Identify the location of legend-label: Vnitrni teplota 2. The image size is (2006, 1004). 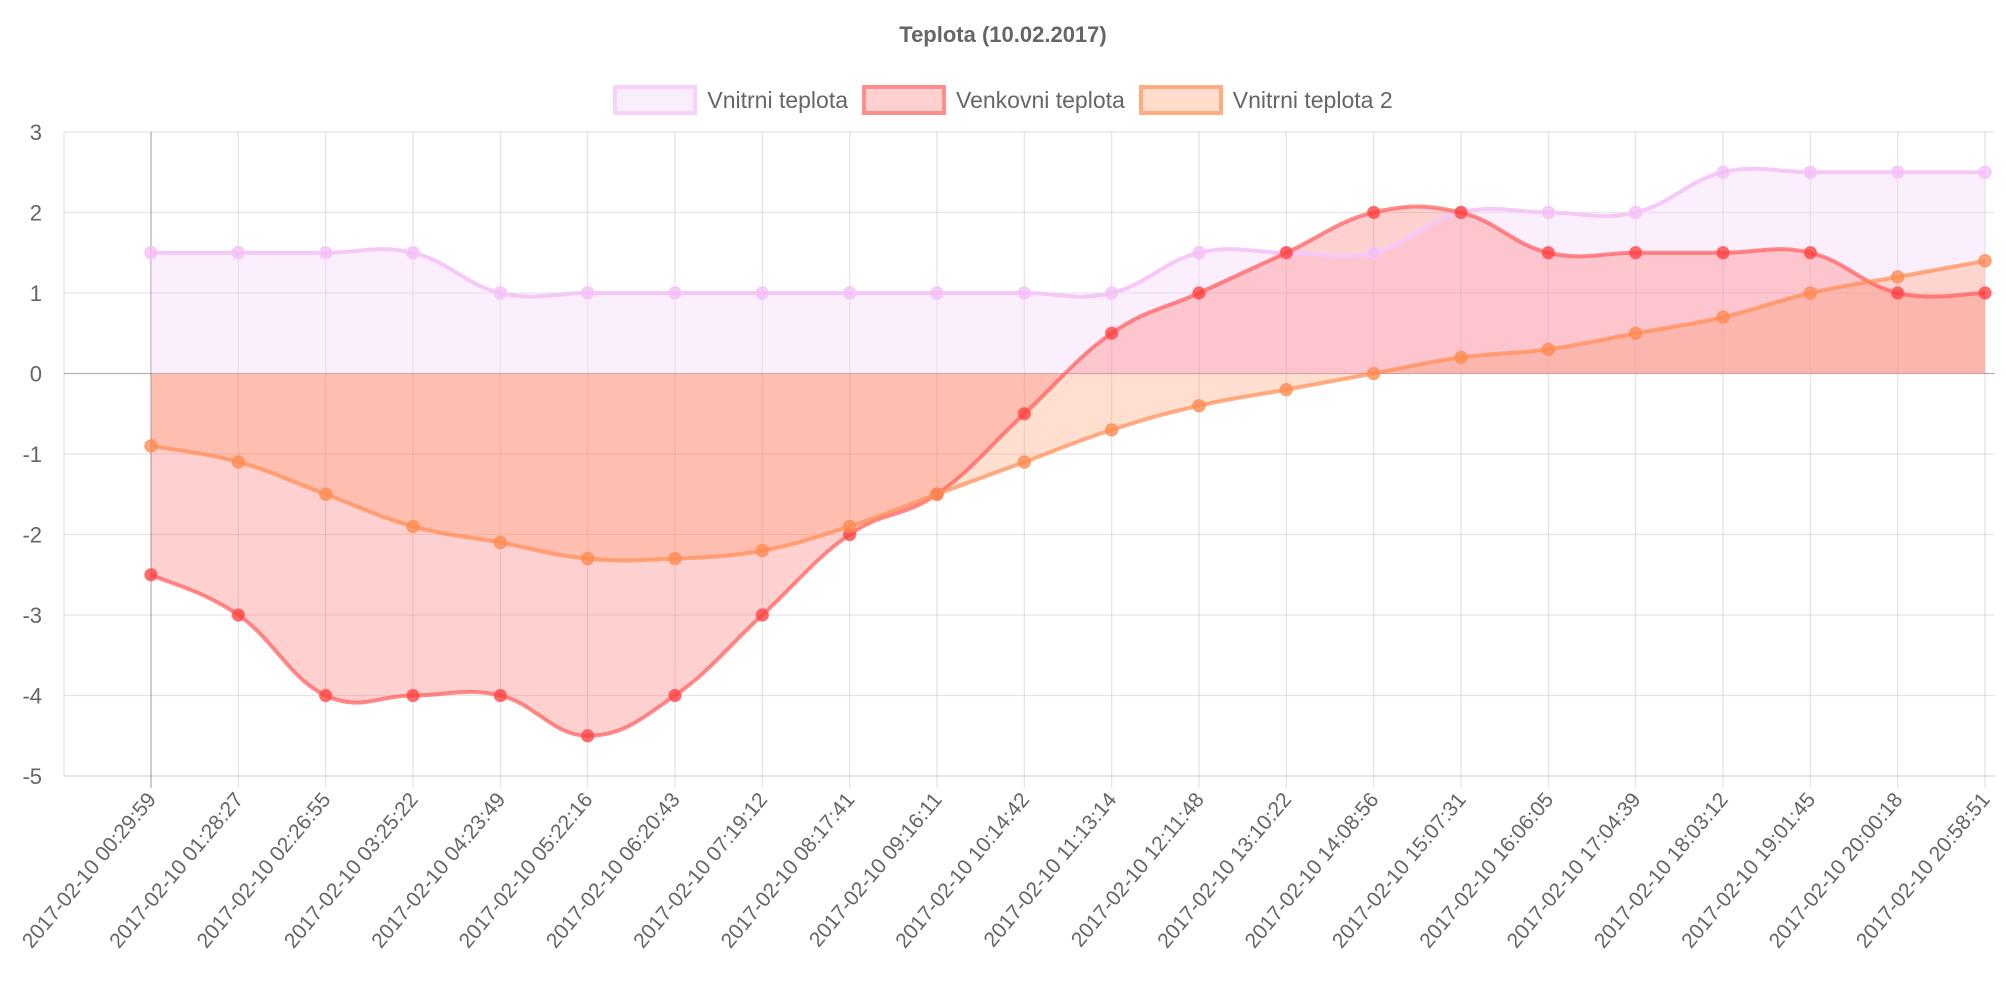
(1312, 99).